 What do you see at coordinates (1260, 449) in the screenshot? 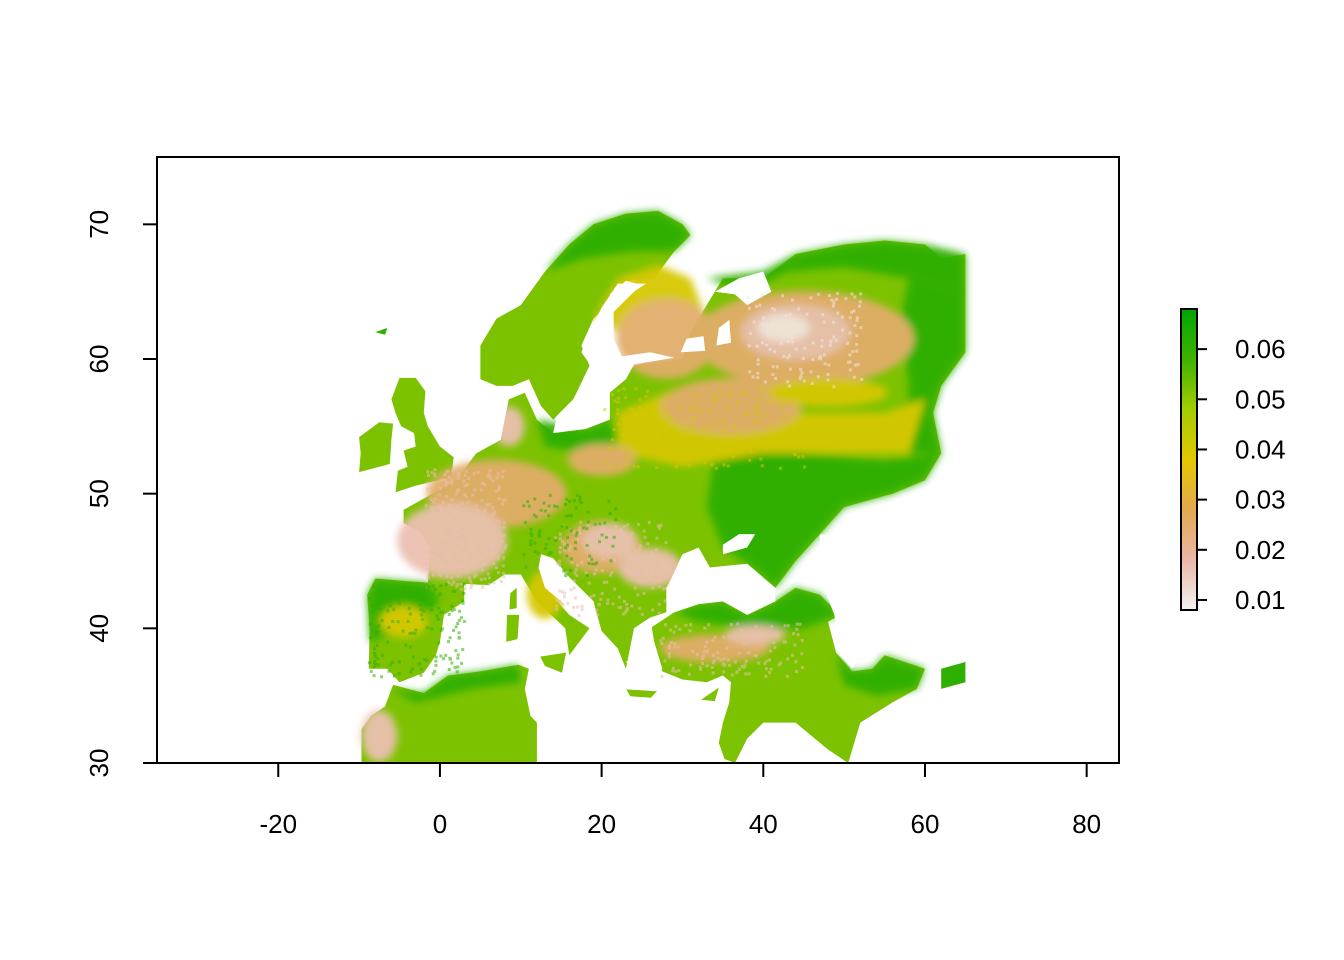
I see `legend-tick-label: 0.04` at bounding box center [1260, 449].